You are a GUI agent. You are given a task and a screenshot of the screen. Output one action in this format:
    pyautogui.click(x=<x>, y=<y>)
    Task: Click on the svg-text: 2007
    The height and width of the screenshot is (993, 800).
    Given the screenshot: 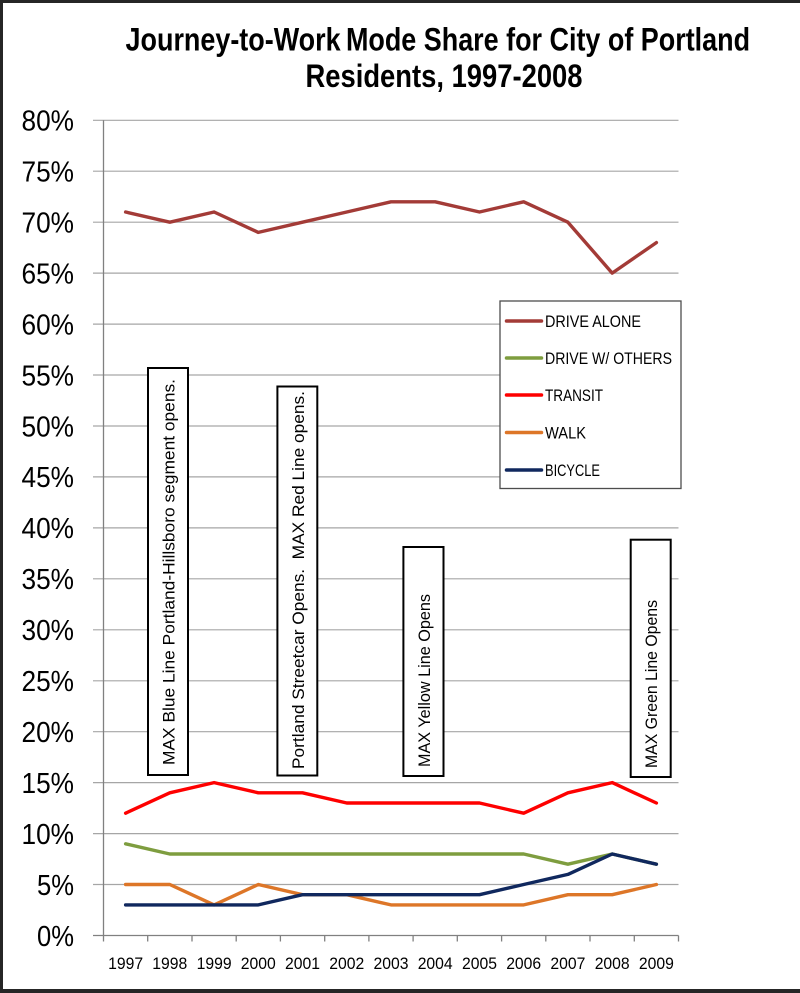 What is the action you would take?
    pyautogui.click(x=567, y=963)
    